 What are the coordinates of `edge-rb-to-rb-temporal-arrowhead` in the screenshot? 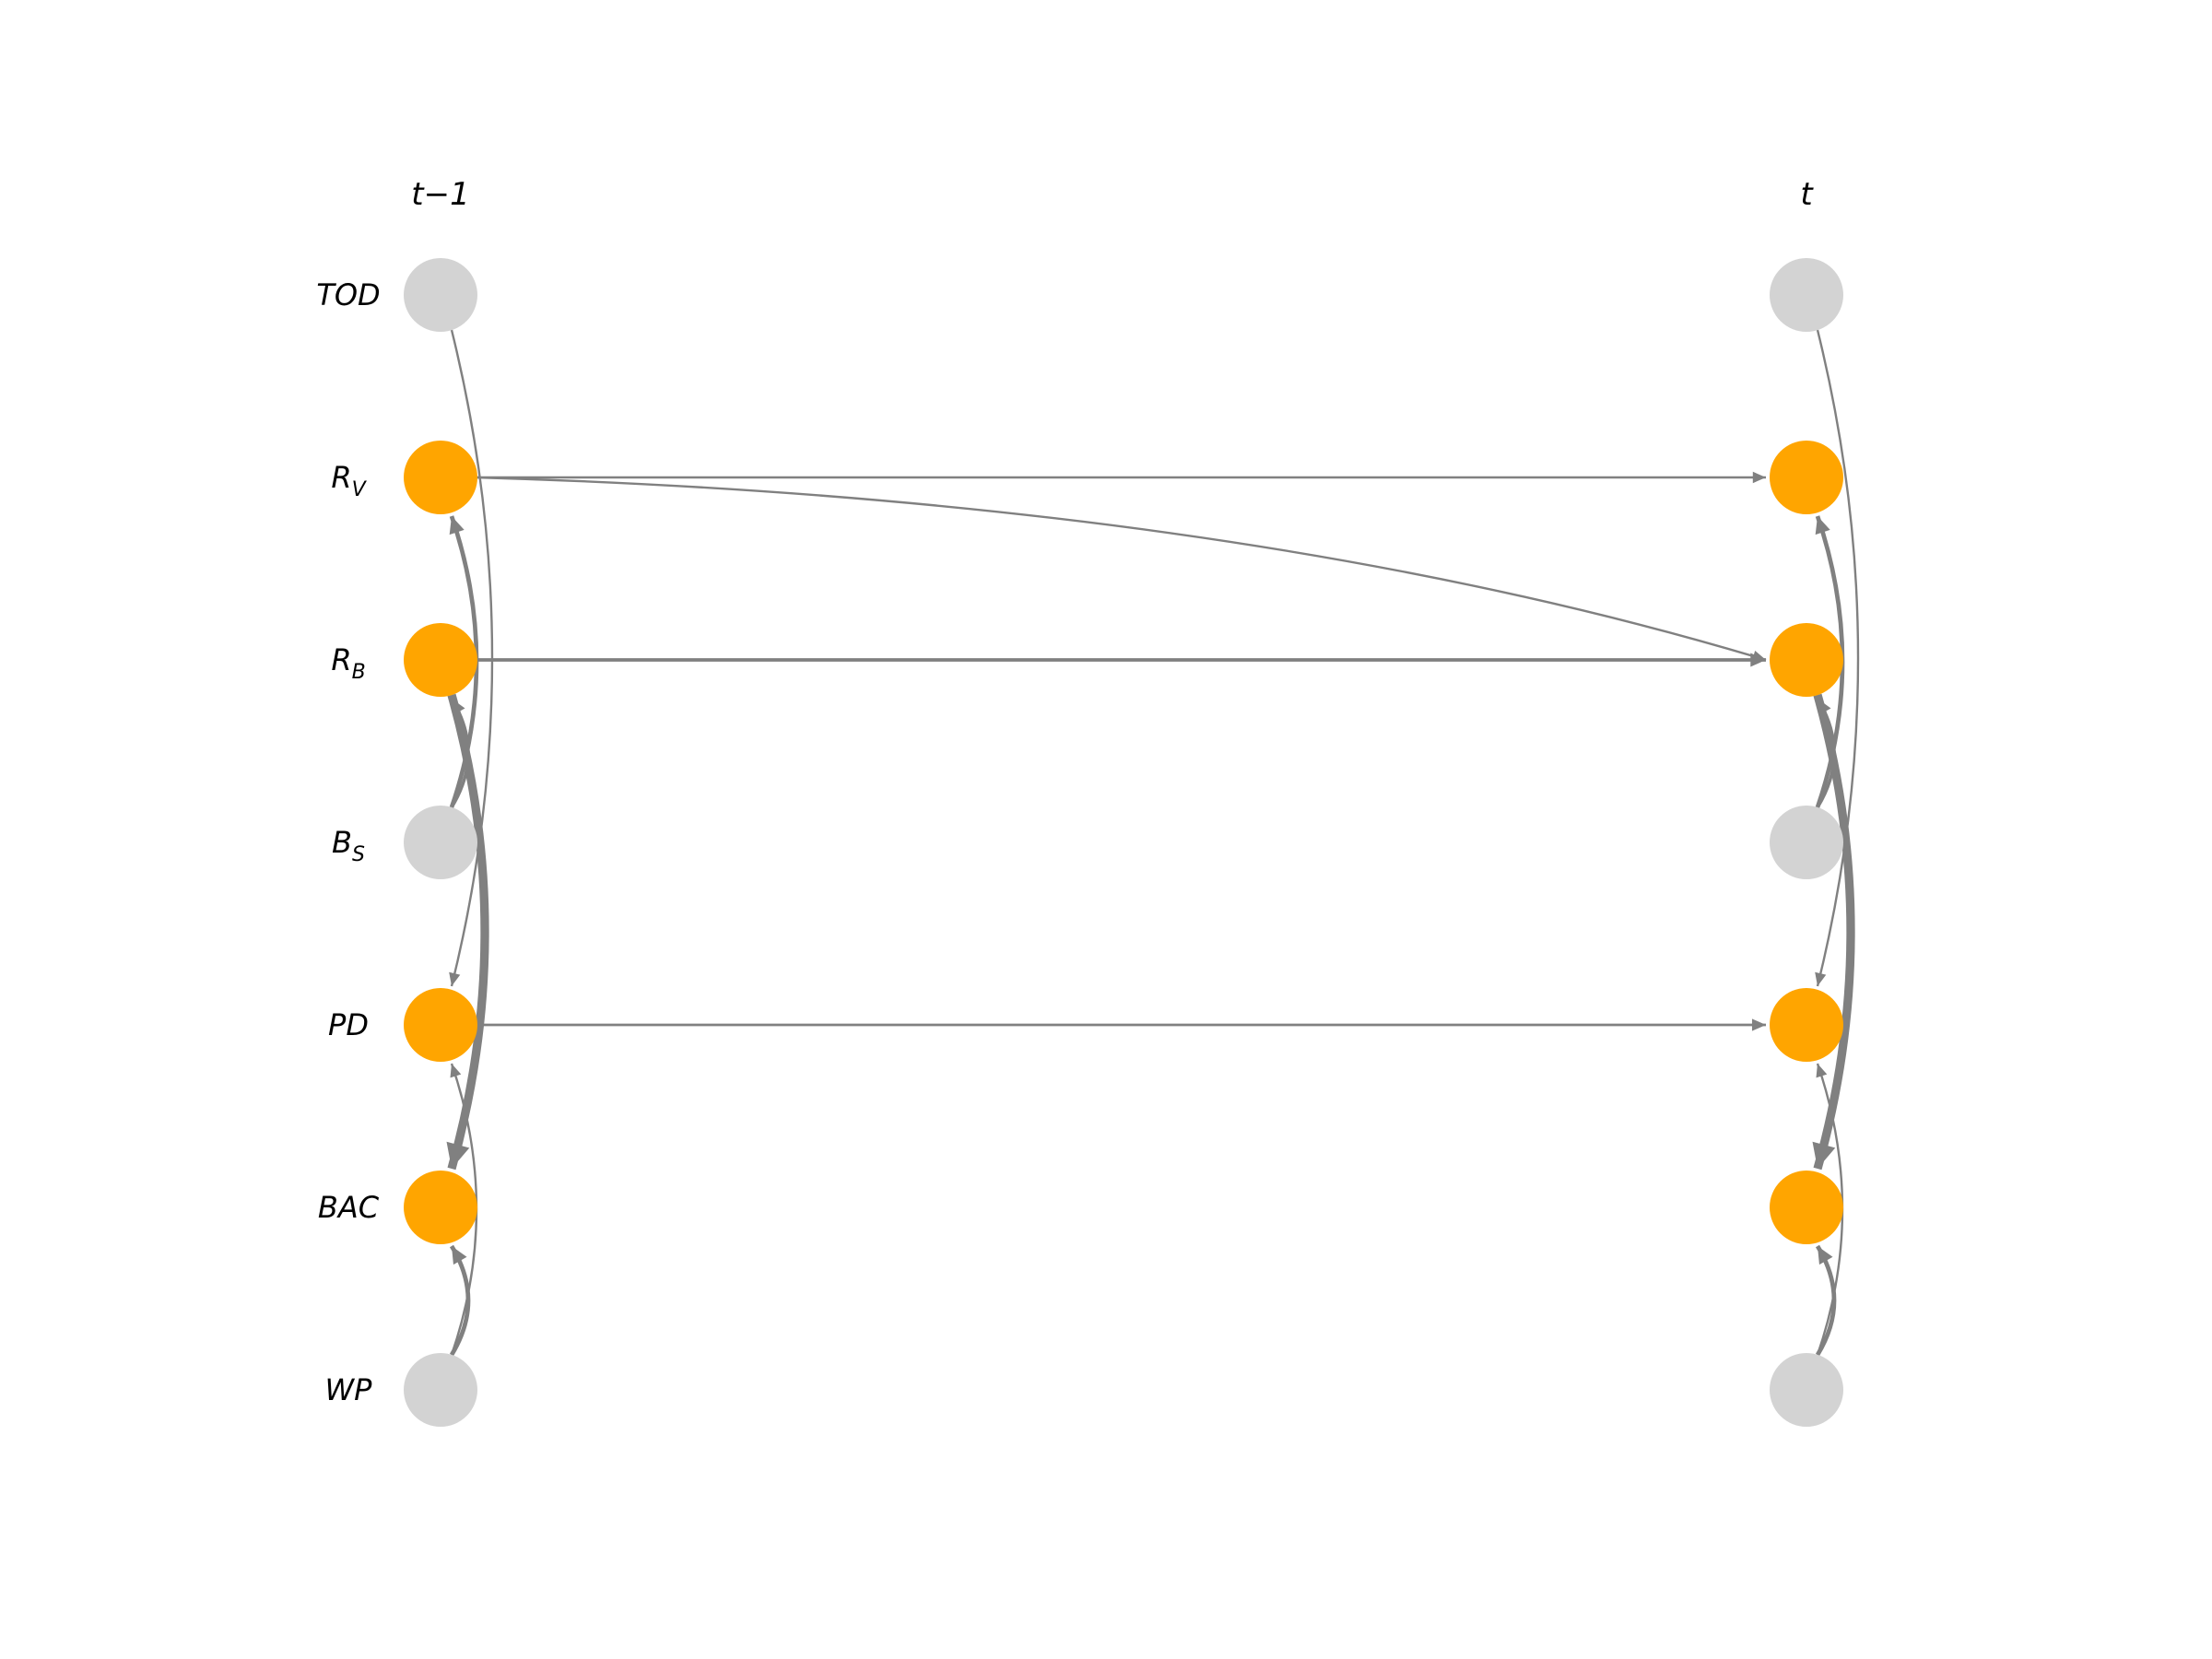 It's located at (1758, 660).